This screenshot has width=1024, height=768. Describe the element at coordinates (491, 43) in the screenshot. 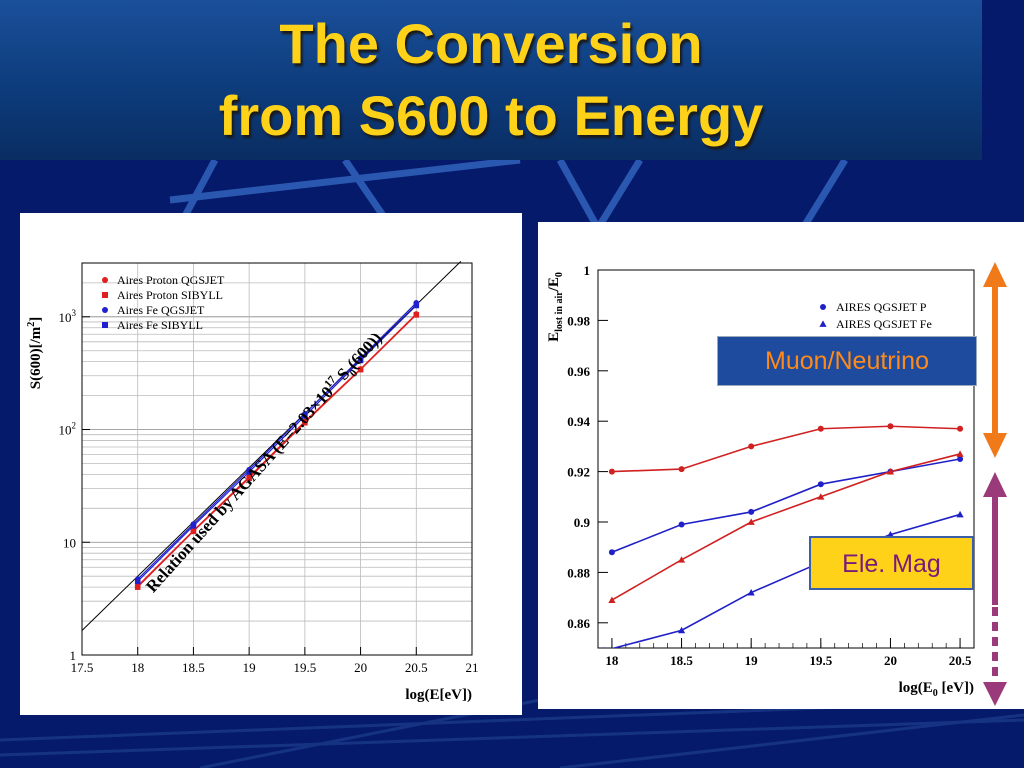

I see `title-line-1: The Conversion` at that location.